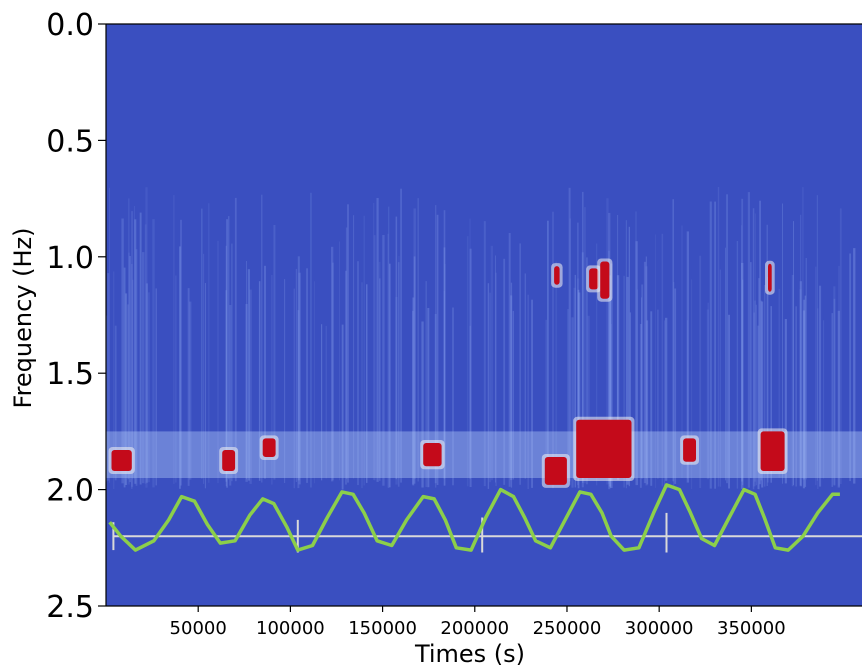 The height and width of the screenshot is (668, 862). What do you see at coordinates (70, 258) in the screenshot?
I see `y-tick-label: 1.0` at bounding box center [70, 258].